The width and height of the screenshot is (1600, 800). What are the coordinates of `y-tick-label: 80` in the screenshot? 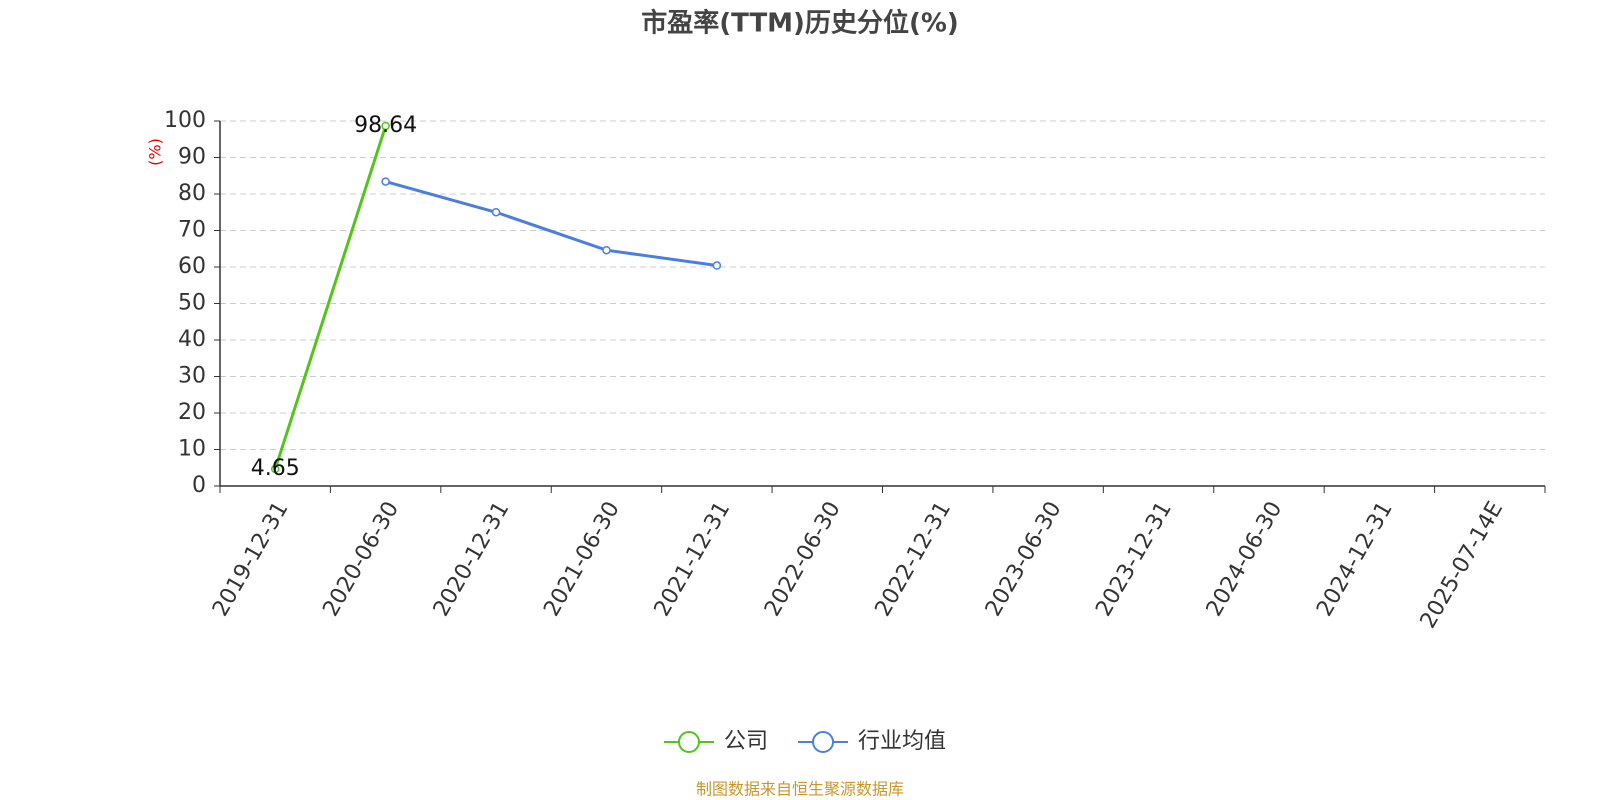 It's located at (192, 193).